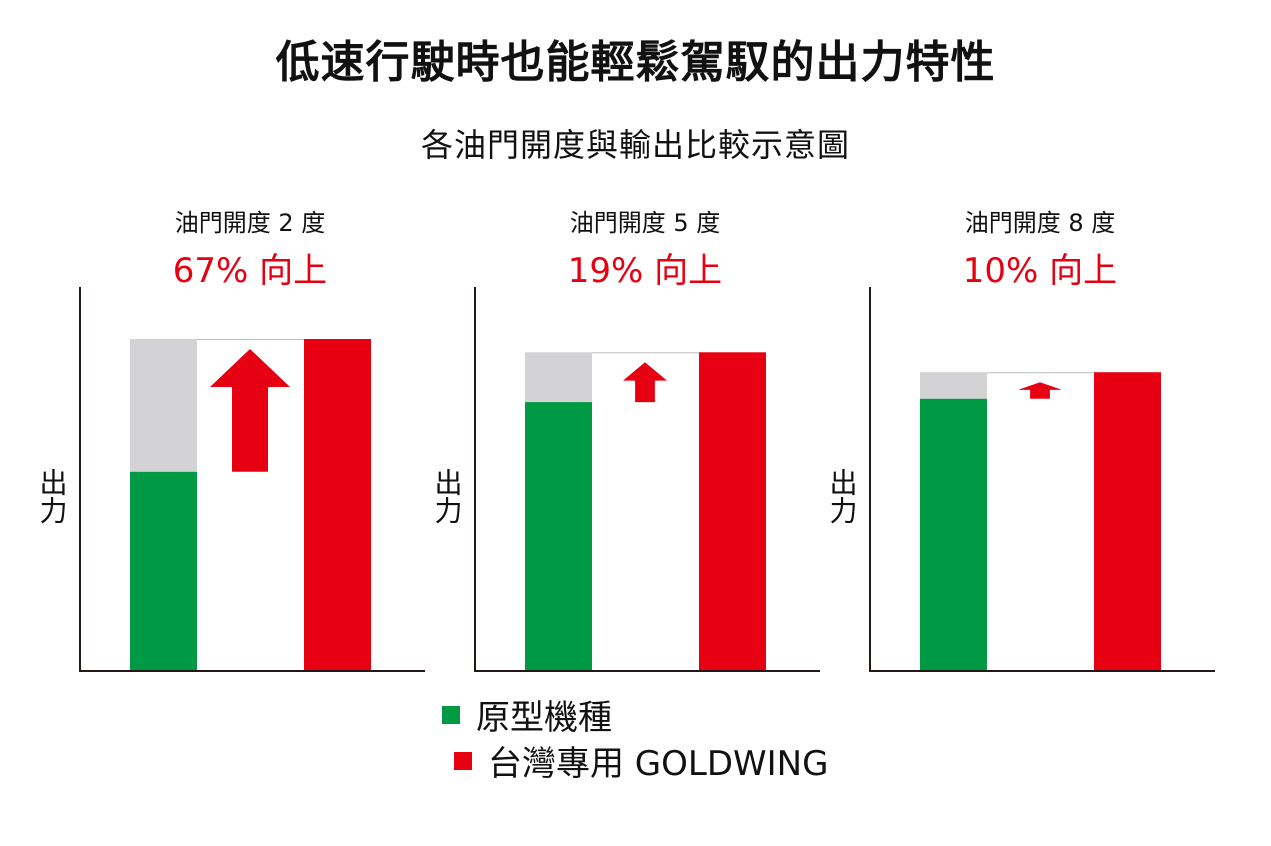  I want to click on chart-title: 油門開度 2 度, so click(250, 223).